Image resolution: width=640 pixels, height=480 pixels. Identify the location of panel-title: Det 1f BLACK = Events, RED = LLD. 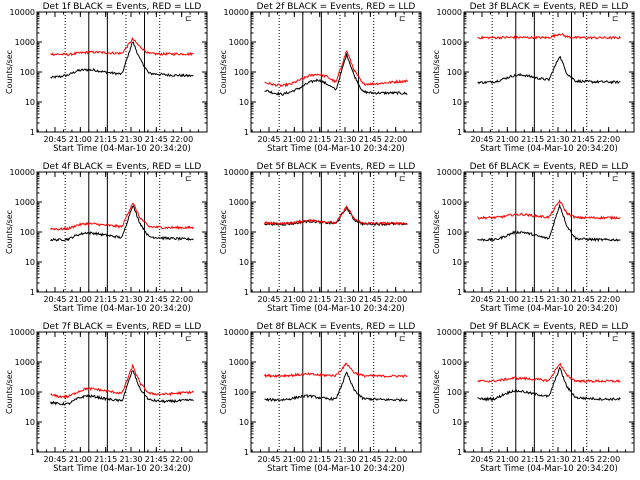
(122, 7).